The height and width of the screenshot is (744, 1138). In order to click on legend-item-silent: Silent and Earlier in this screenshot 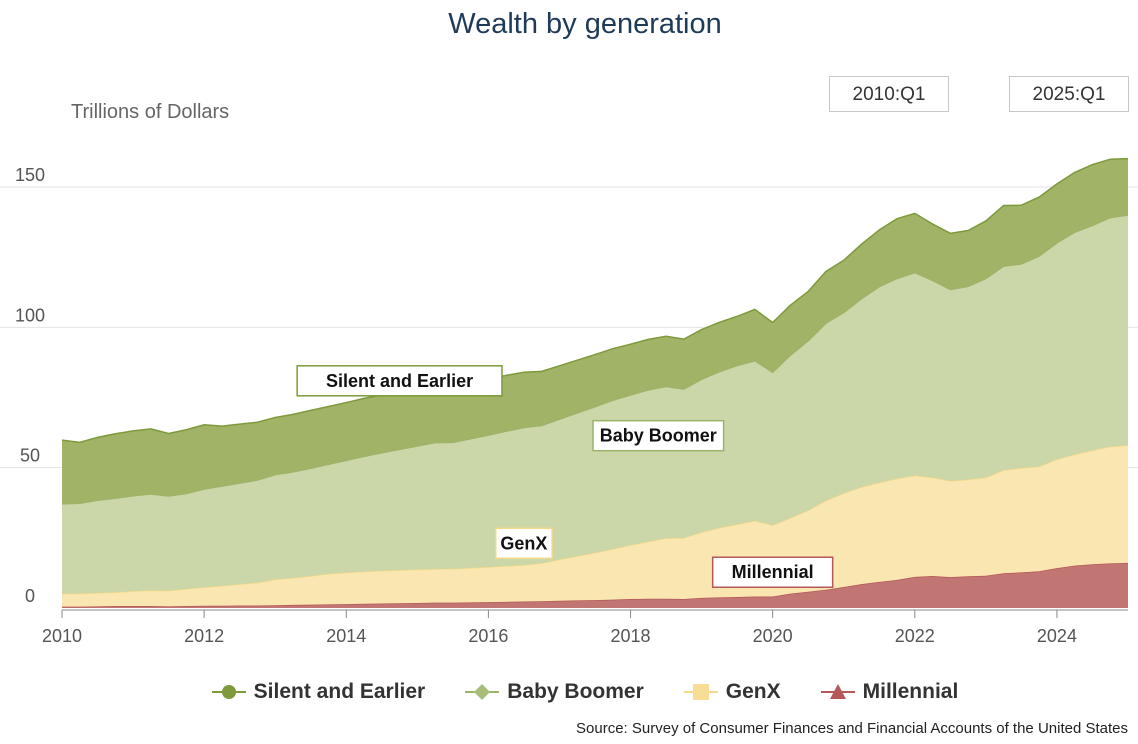, I will do `click(318, 692)`.